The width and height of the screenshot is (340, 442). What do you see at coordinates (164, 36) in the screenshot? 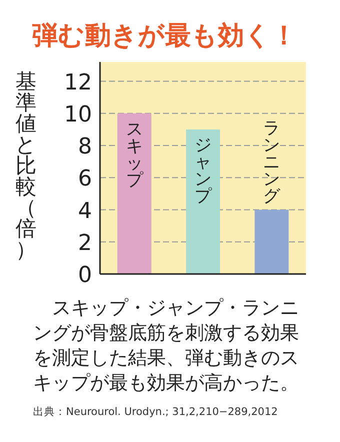
I see `chart-title: 弾む動きが最も効く！` at bounding box center [164, 36].